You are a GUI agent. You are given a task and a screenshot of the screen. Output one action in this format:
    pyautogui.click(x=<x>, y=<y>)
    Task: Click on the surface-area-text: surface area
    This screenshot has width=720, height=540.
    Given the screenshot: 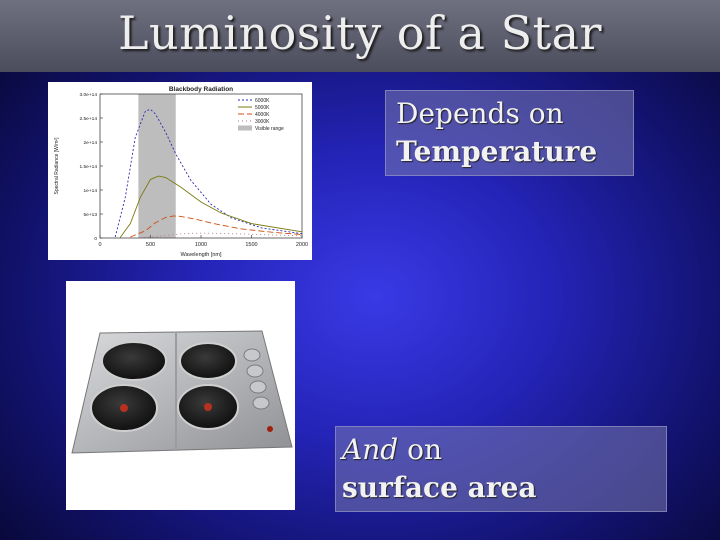 What is the action you would take?
    pyautogui.click(x=439, y=487)
    